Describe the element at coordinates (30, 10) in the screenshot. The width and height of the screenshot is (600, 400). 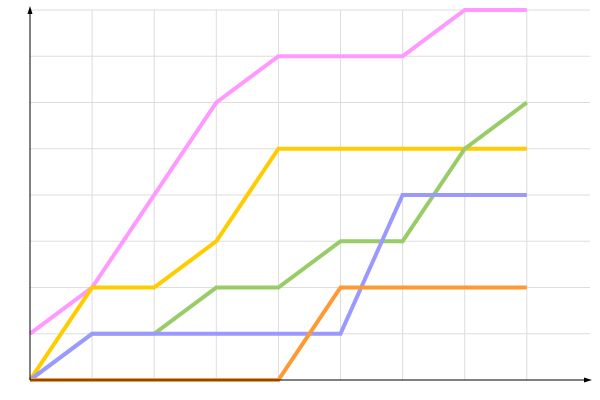
I see `y-axis-arrow` at that location.